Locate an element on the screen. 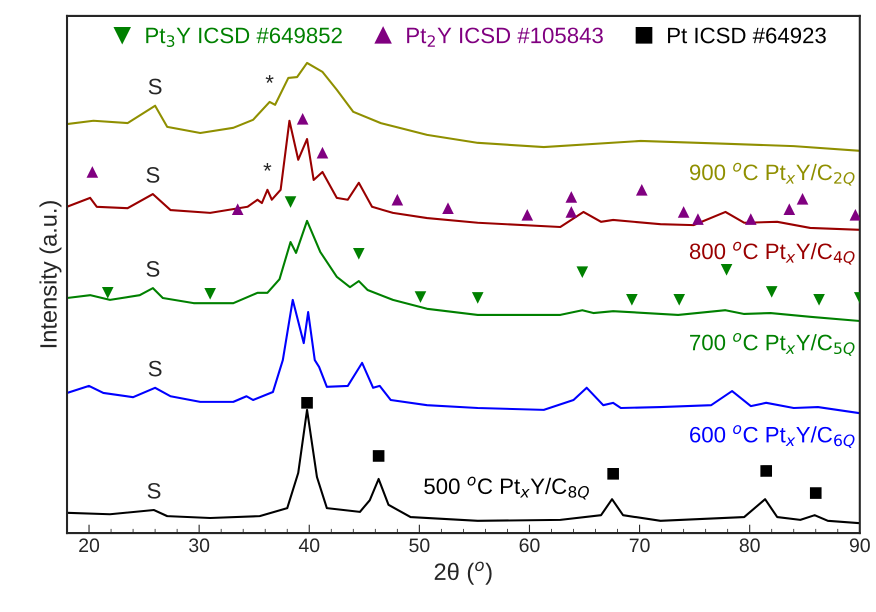  series-label: 900 $^{o}$C Pt$_{x}$Y/C$_{2Q}$ is located at coordinates (772, 174).